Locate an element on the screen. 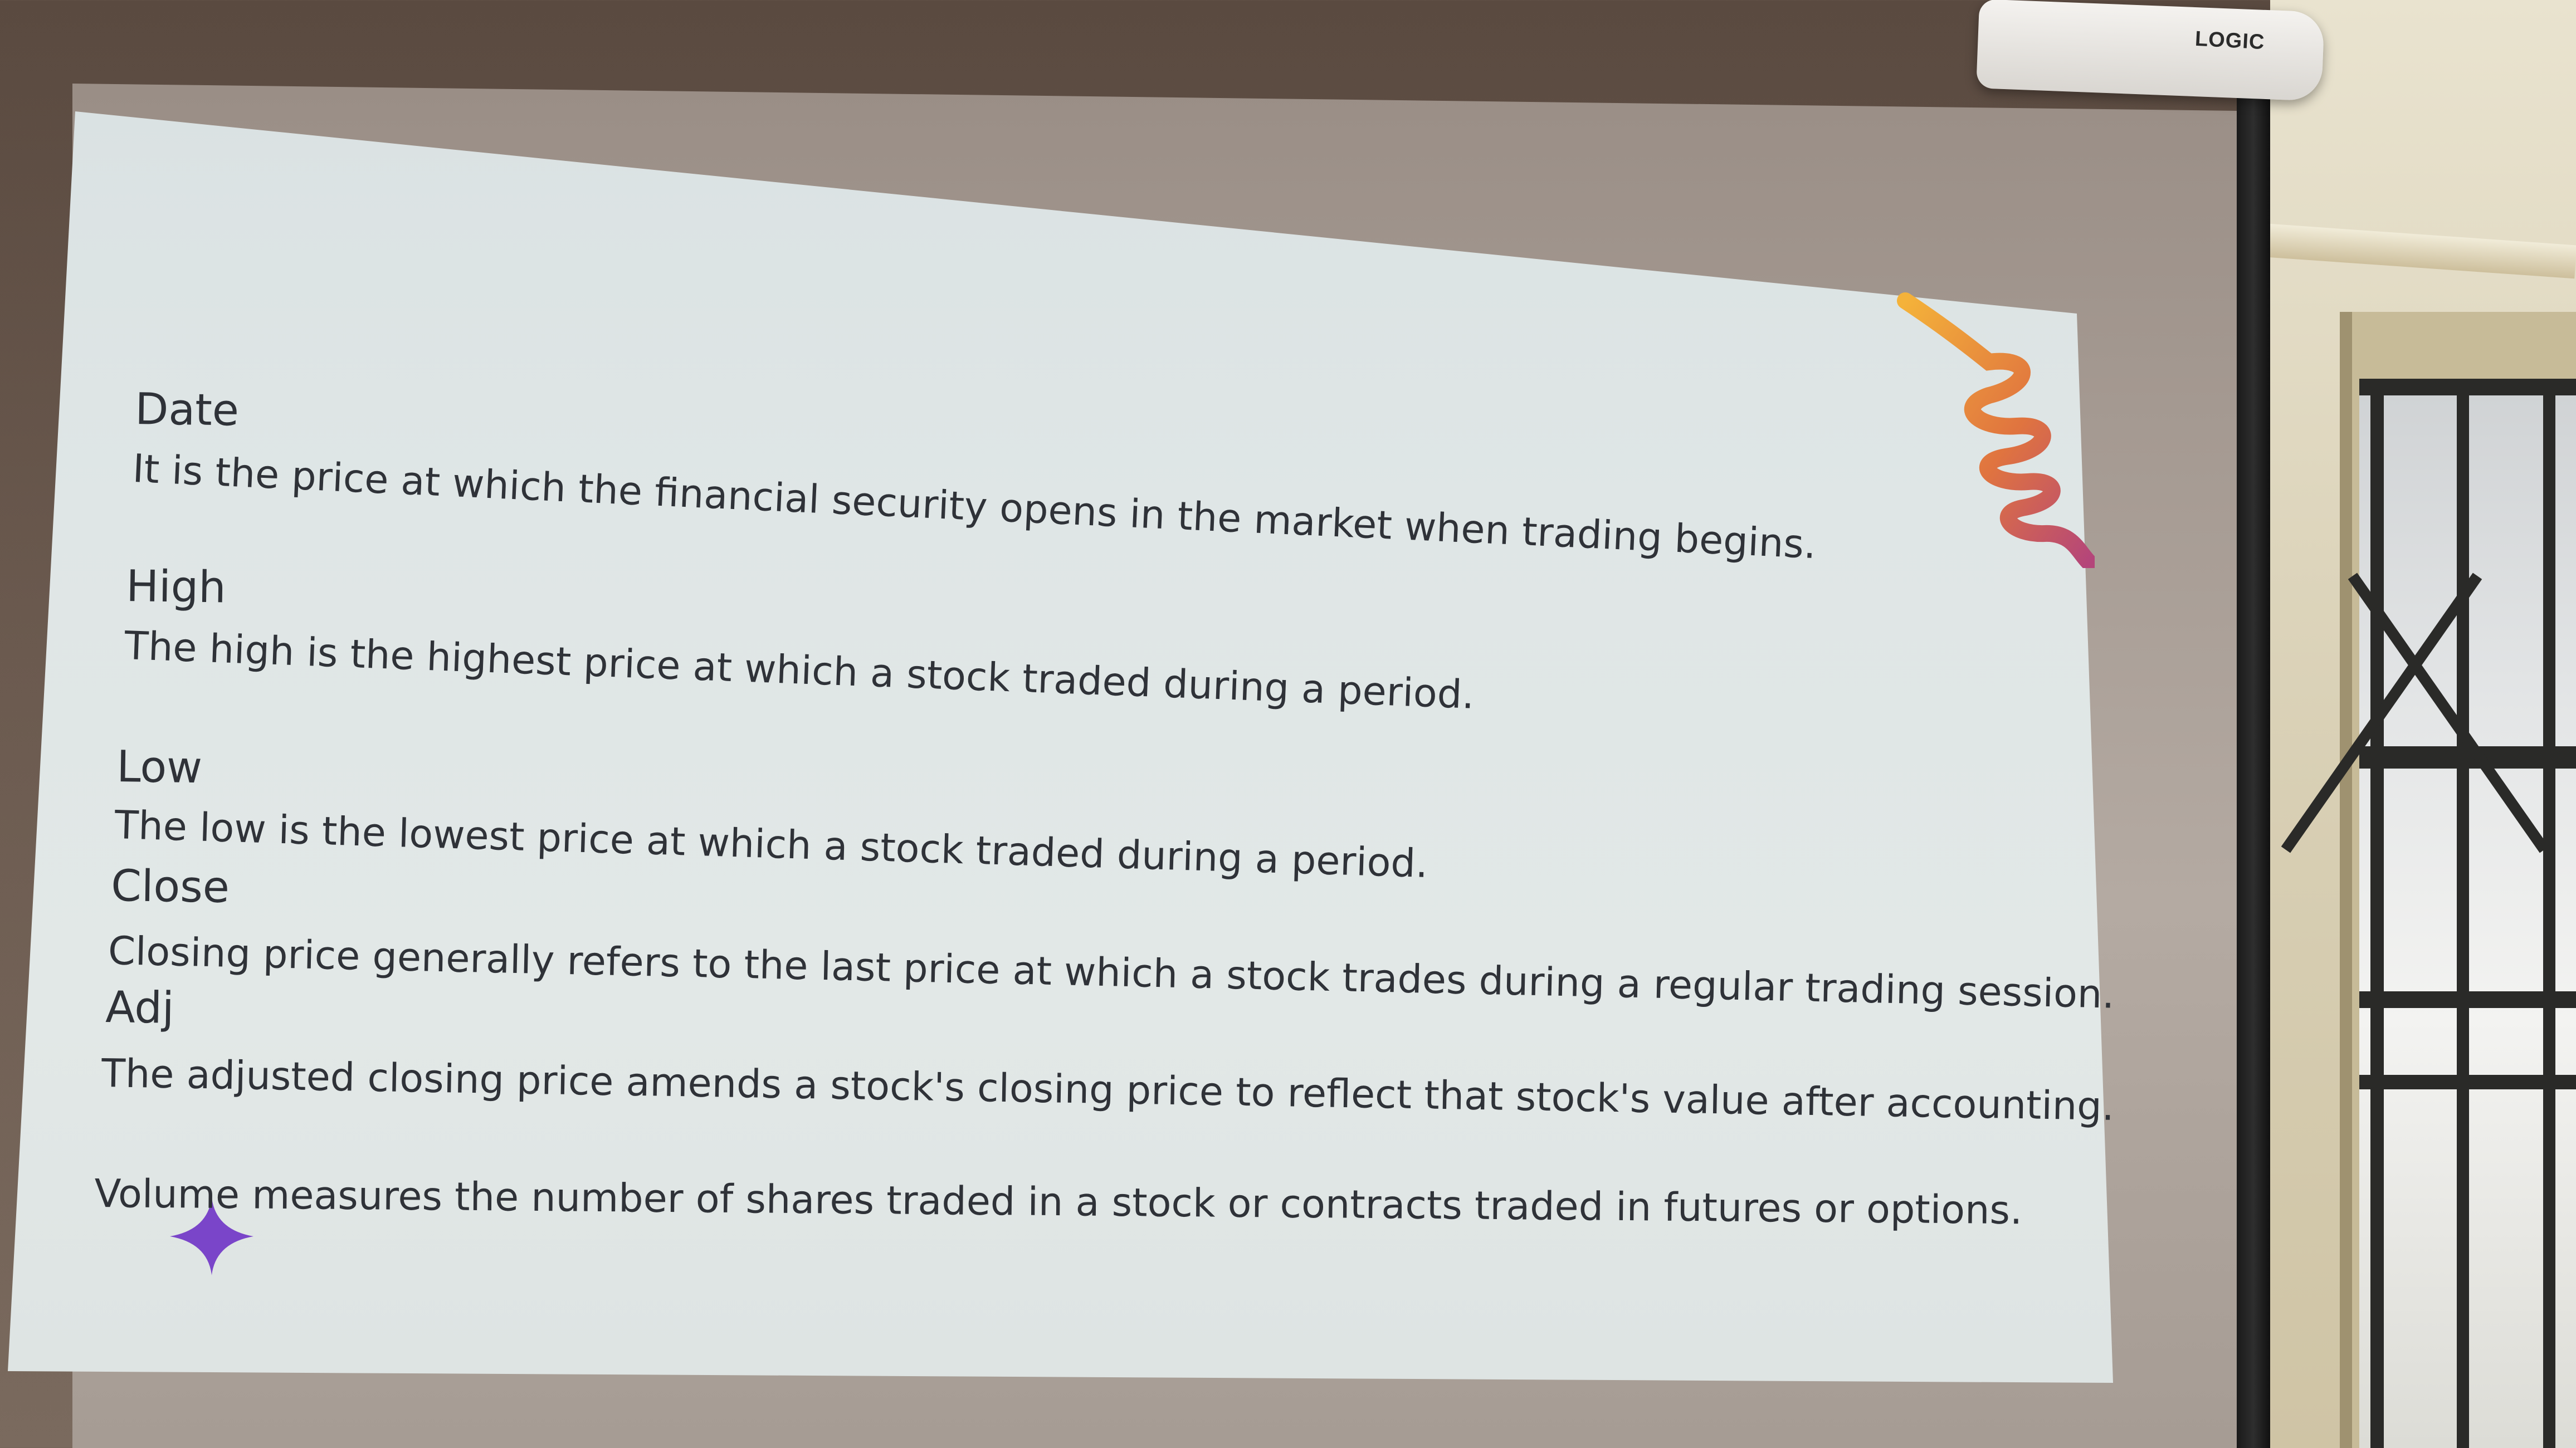  sparkle-icon is located at coordinates (211, 1236).